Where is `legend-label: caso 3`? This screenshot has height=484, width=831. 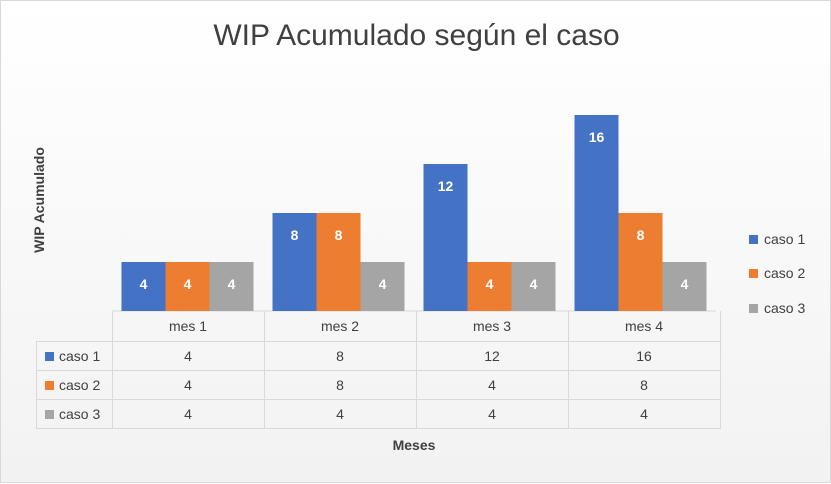 legend-label: caso 3 is located at coordinates (785, 308).